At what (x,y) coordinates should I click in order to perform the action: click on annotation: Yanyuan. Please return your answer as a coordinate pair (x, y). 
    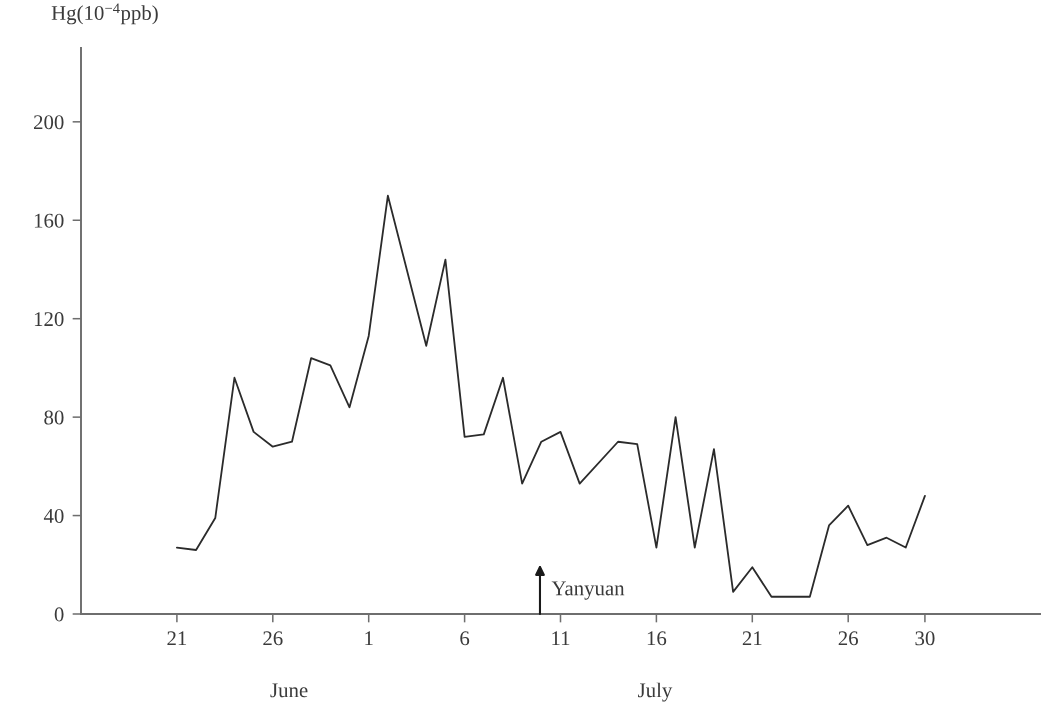
    Looking at the image, I should click on (588, 590).